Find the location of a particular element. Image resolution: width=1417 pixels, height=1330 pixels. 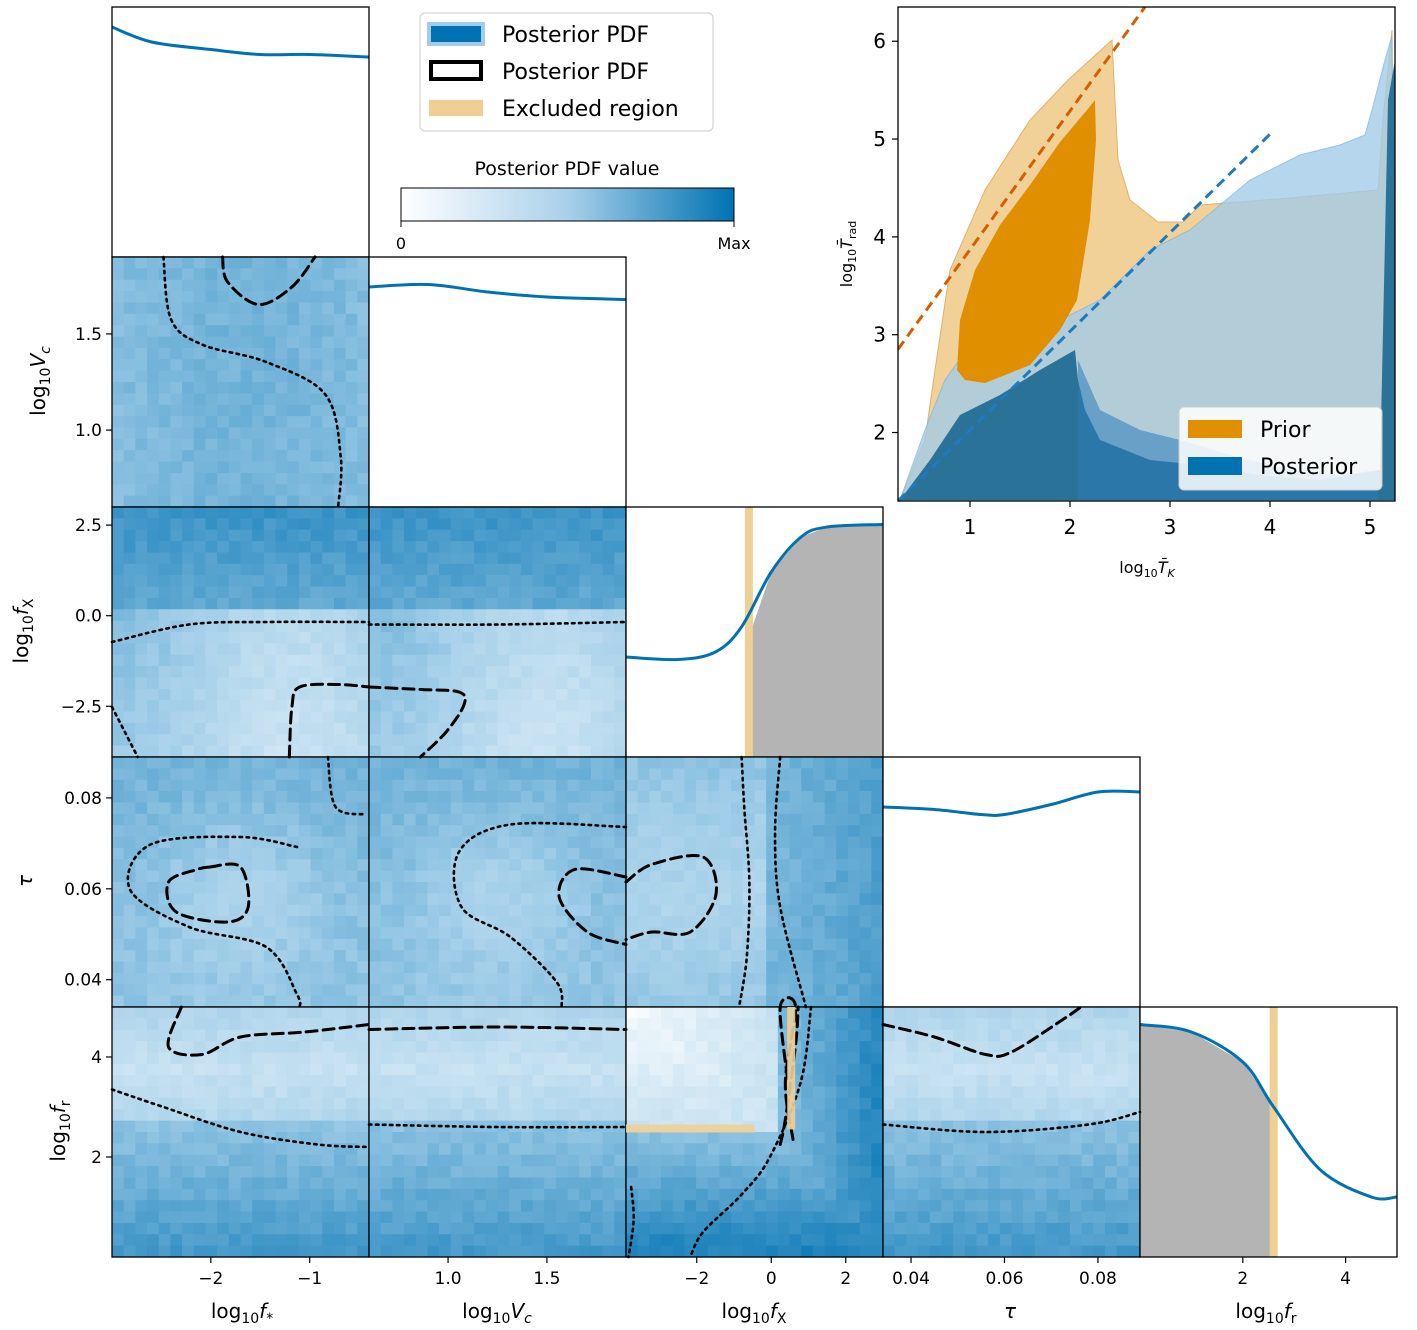

y-tick-label: 1.5 is located at coordinates (88, 335).